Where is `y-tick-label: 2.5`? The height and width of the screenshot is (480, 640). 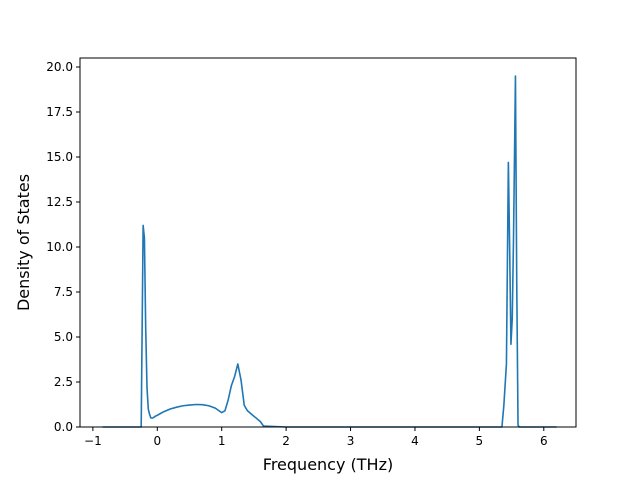
y-tick-label: 2.5 is located at coordinates (63, 382).